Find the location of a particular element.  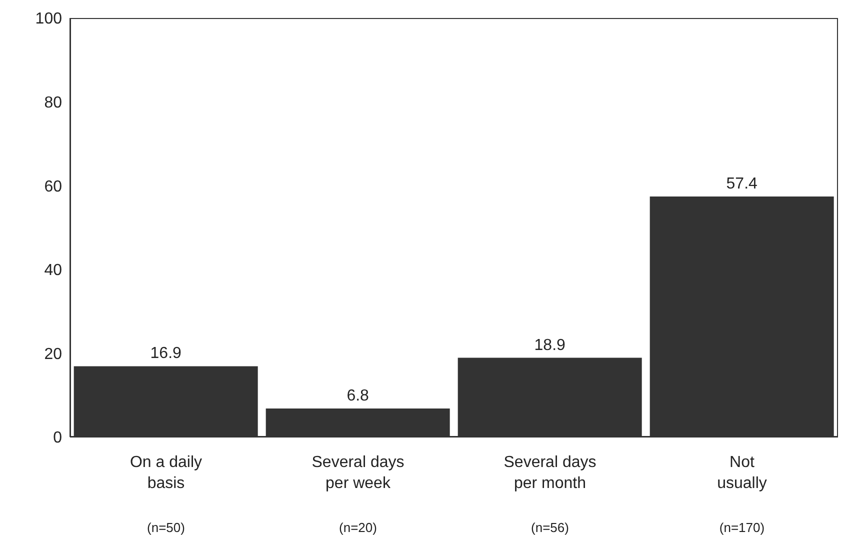

y-tick-label: 80 is located at coordinates (53, 103).